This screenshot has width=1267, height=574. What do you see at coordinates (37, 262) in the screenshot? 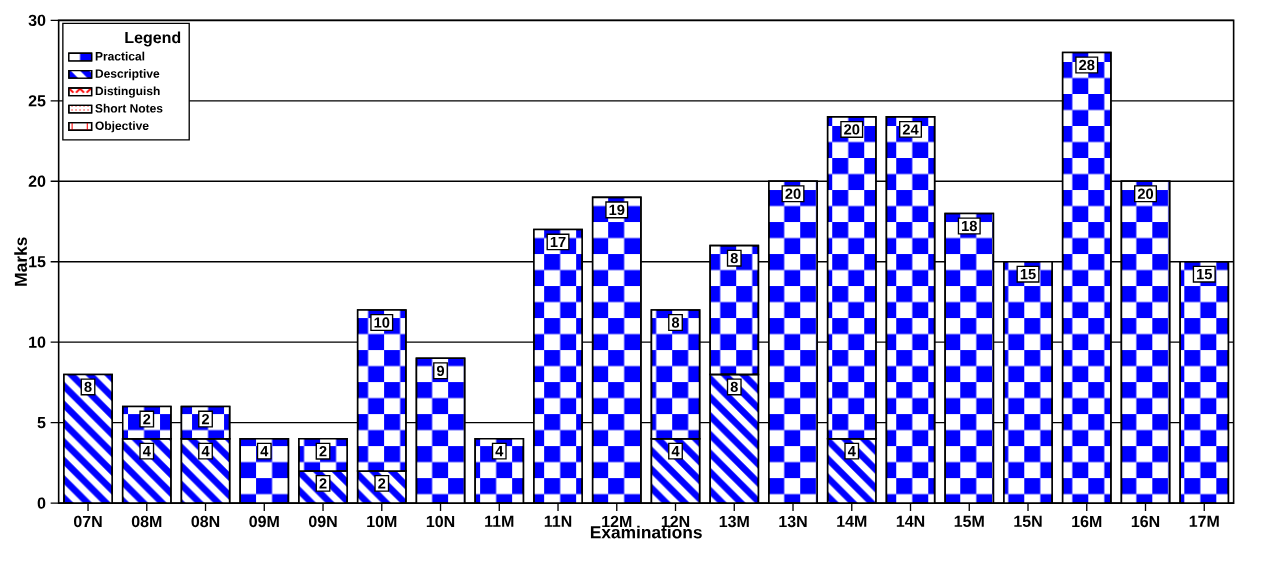
I see `y-tick-label: 15` at bounding box center [37, 262].